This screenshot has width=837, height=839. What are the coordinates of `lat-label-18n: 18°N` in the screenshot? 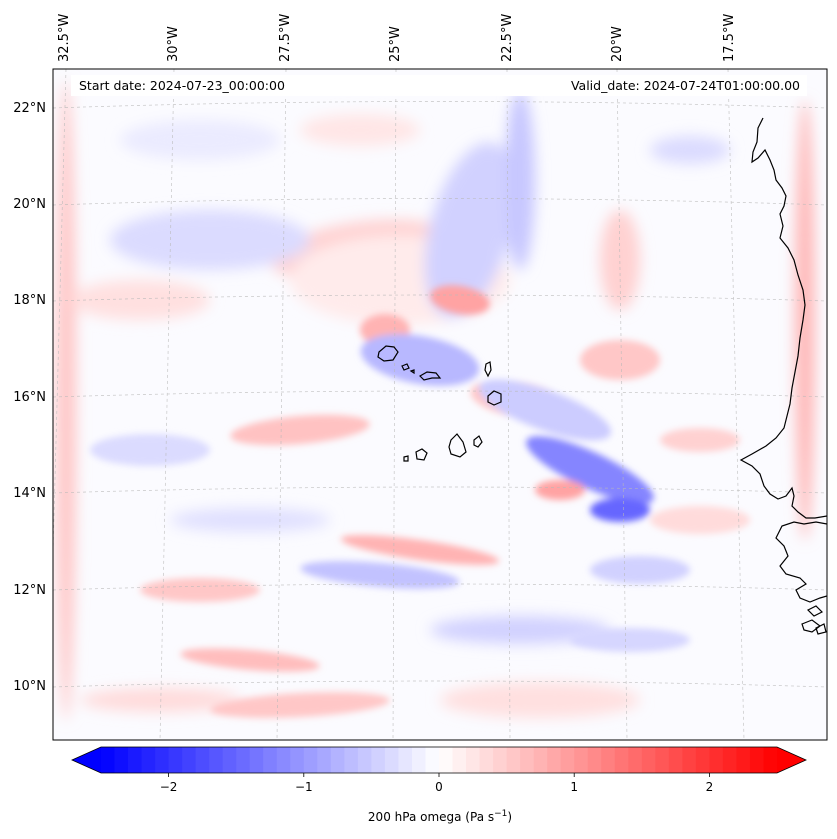 It's located at (29, 300).